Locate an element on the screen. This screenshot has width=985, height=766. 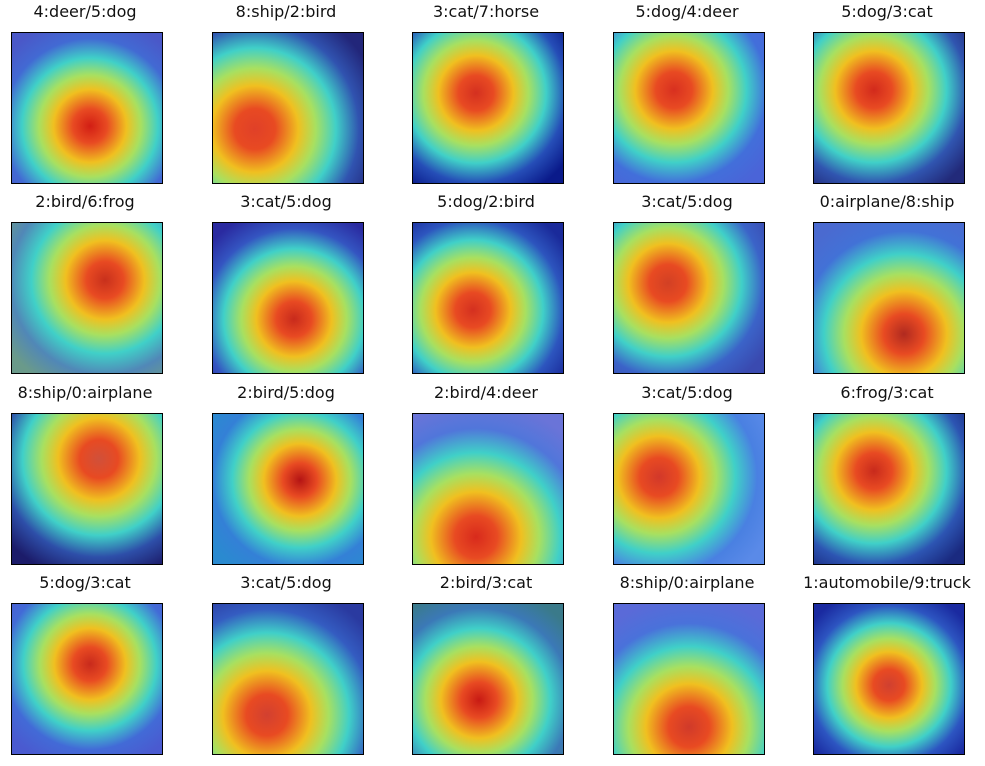
panel: 5:dog/4:deer is located at coordinates (687, 95).